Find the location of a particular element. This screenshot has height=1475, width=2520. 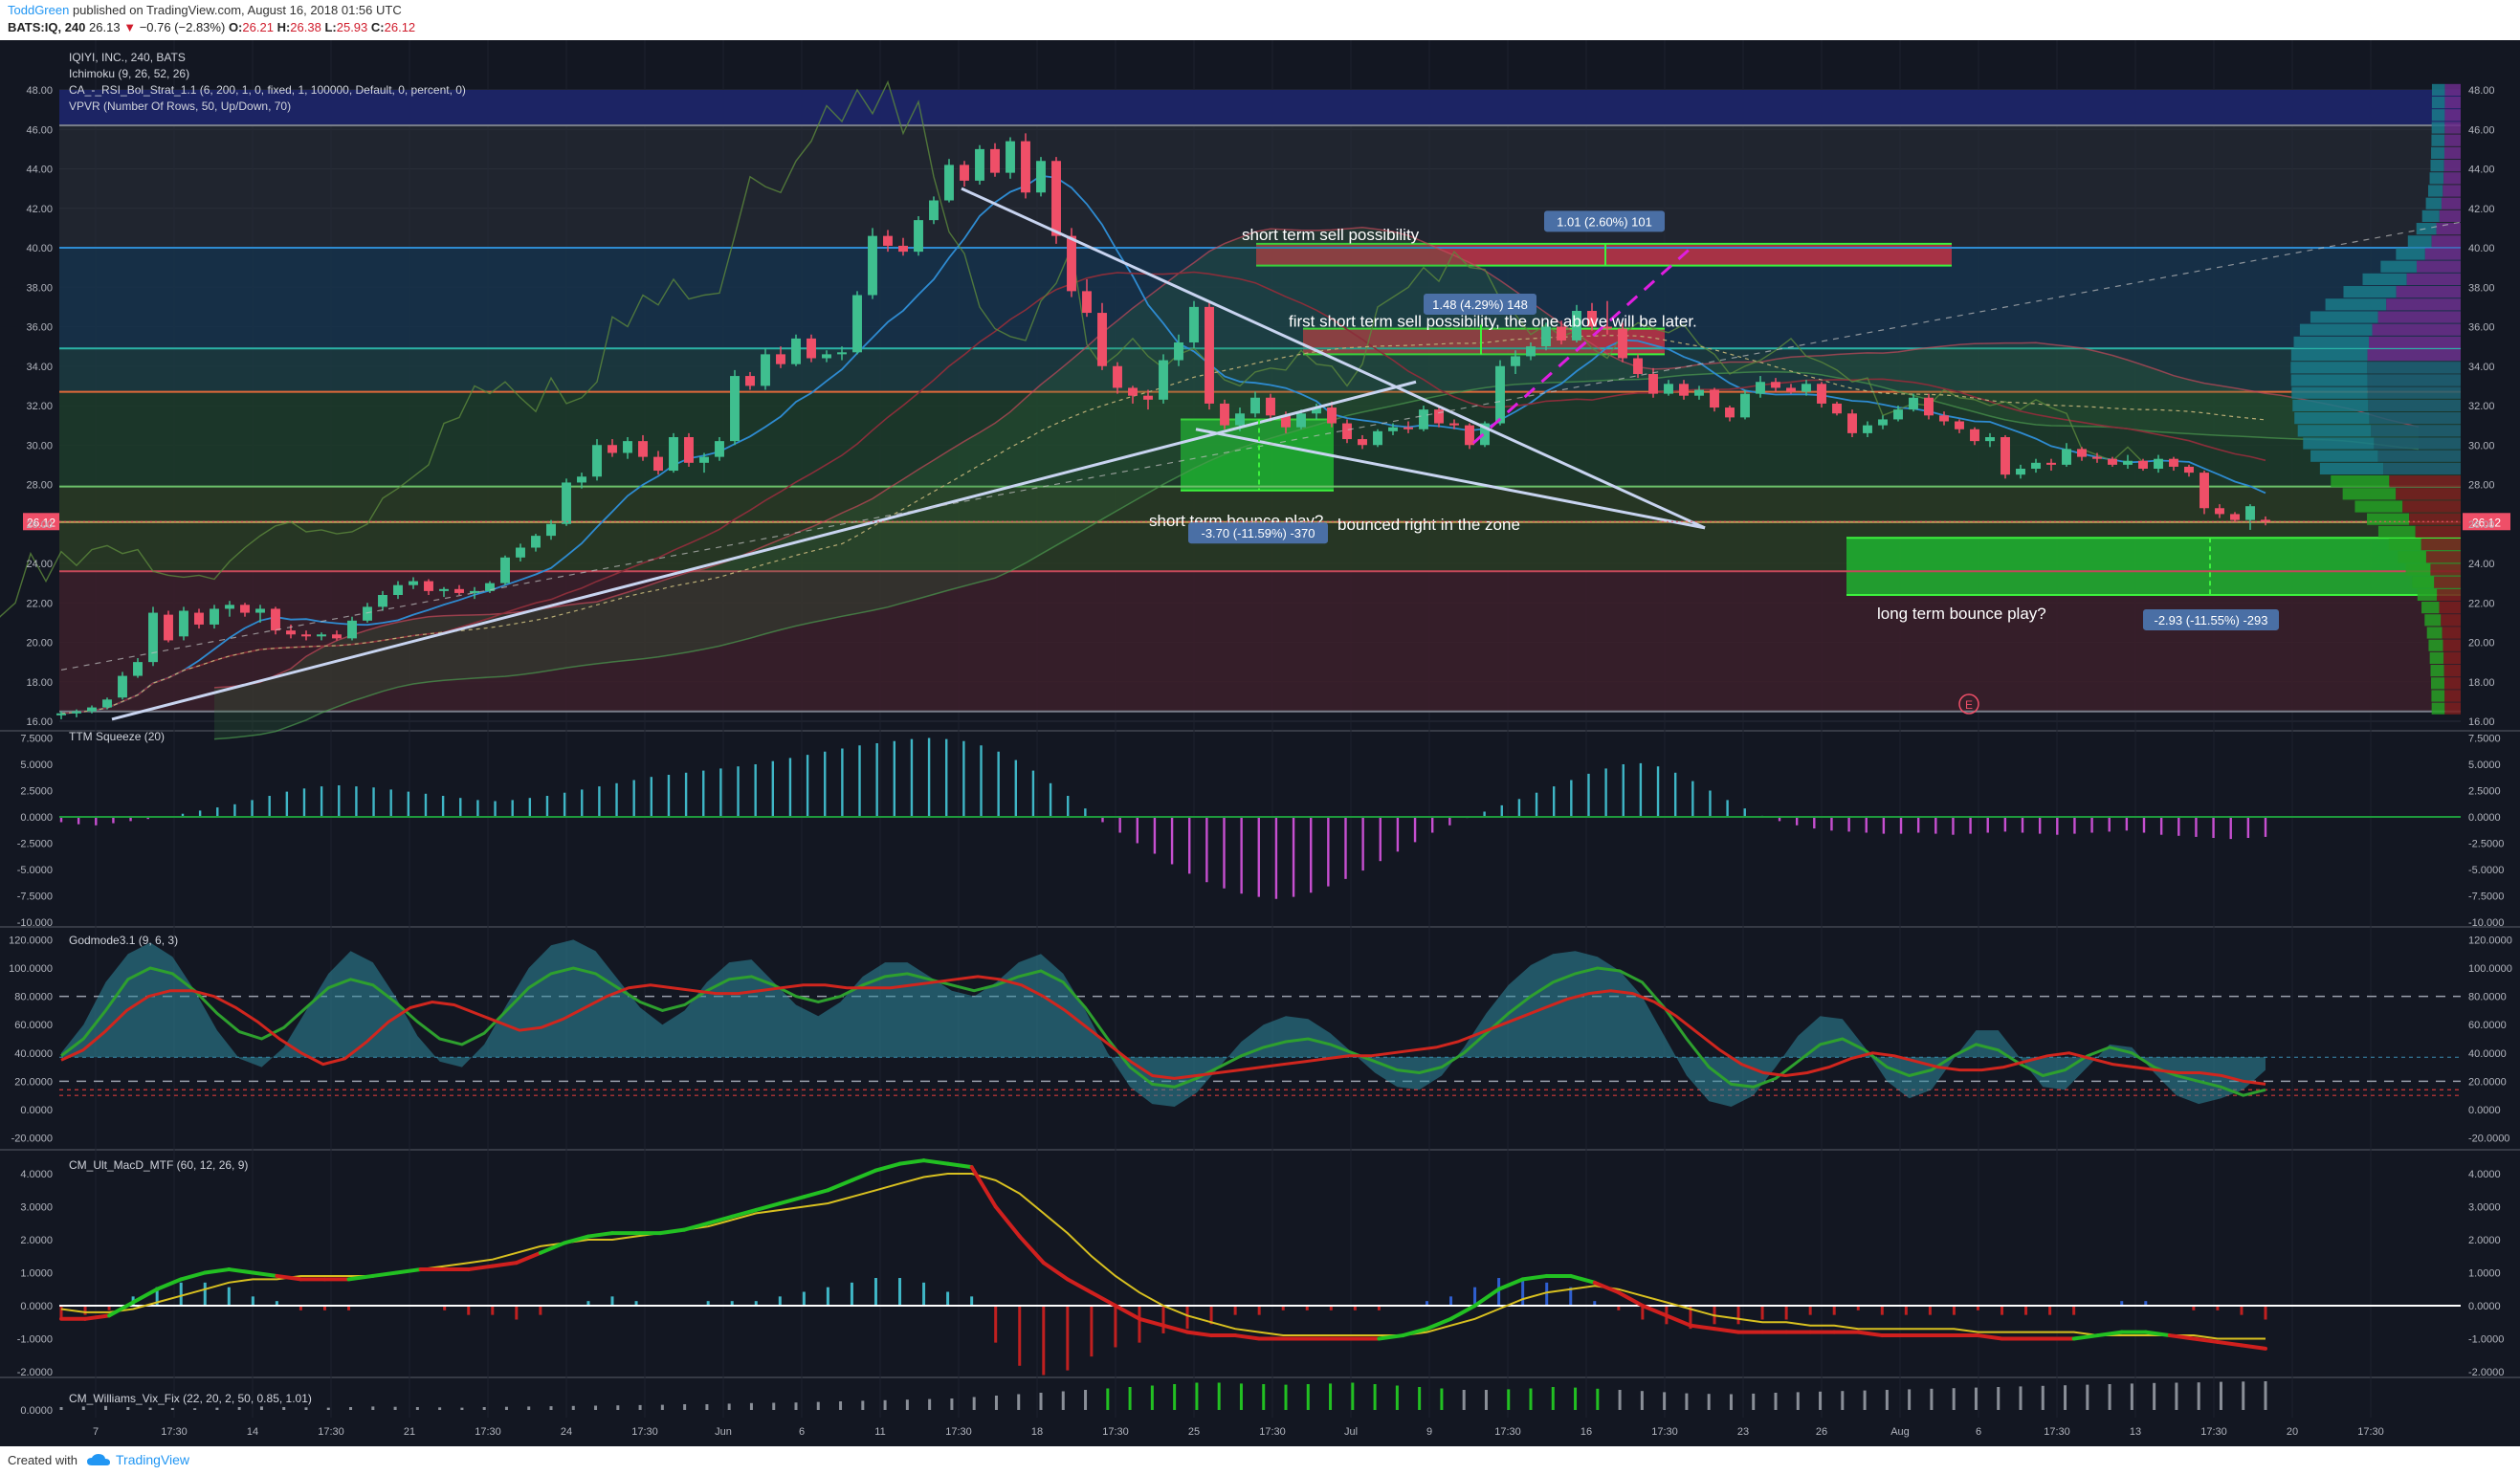

godmode-tick-left: 20.0000 is located at coordinates (34, 1082).